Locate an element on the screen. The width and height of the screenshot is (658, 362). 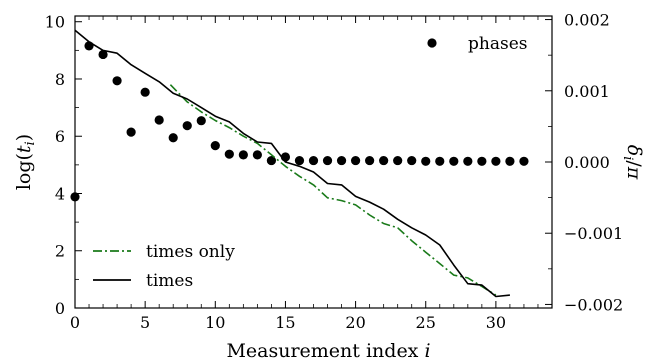
x-axis-title: Measurement index i is located at coordinates (328, 351).